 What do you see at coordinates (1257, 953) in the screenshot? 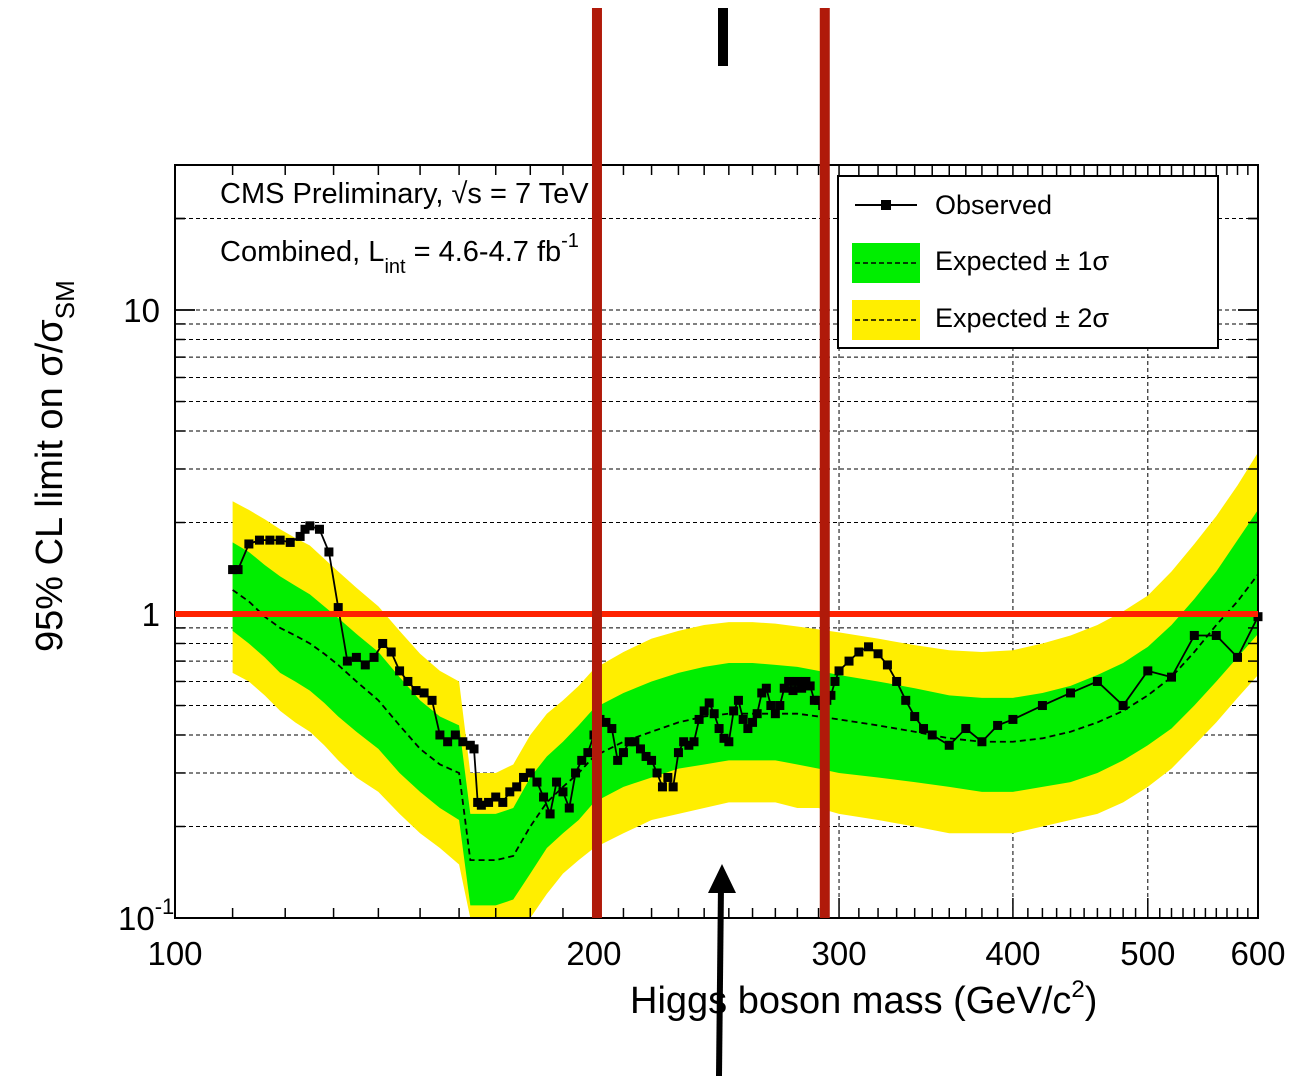
I see `x-tick-label: 600` at bounding box center [1257, 953].